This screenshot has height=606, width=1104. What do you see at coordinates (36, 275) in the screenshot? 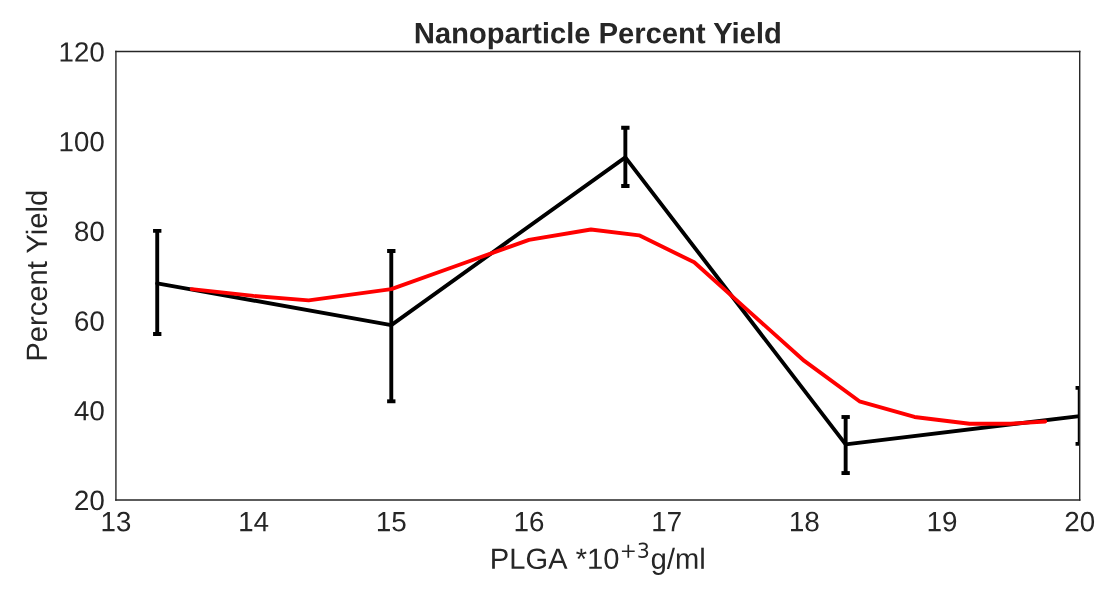
I see `y-axis-title: Percent Yield` at bounding box center [36, 275].